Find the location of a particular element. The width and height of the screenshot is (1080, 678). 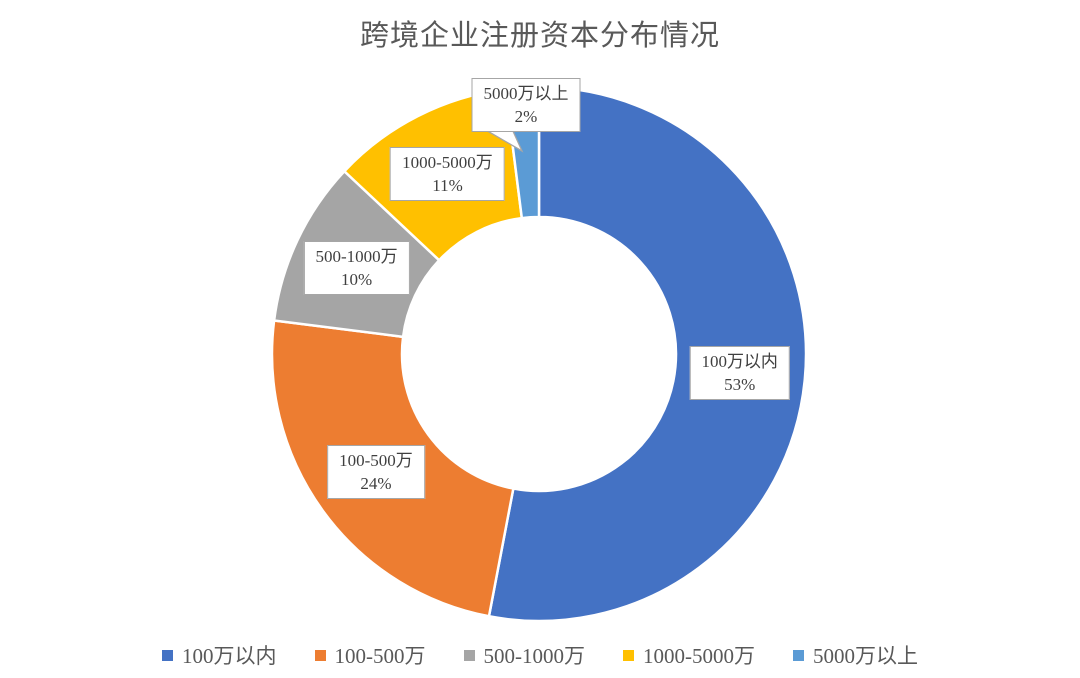

legend-label: 100万以内 is located at coordinates (229, 656).